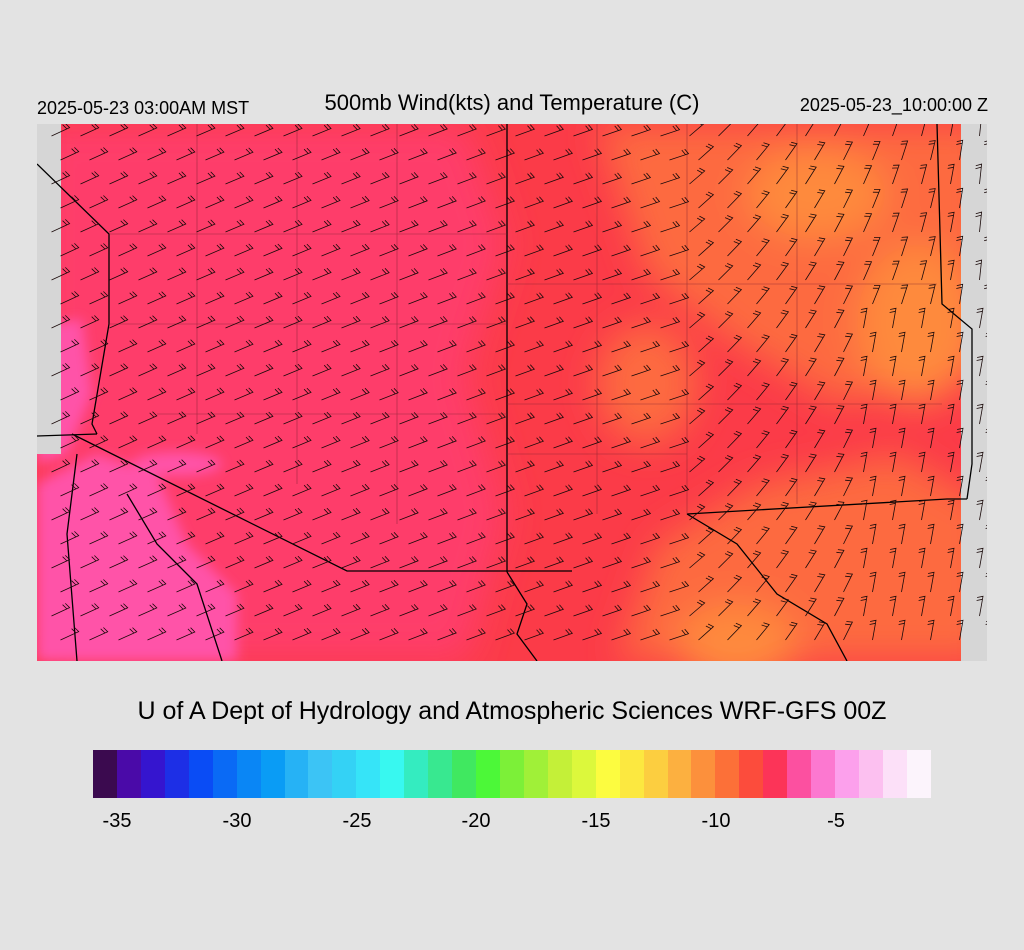  I want to click on utc-time-label: 2025-05-23_10:00:00 Z, so click(893, 105).